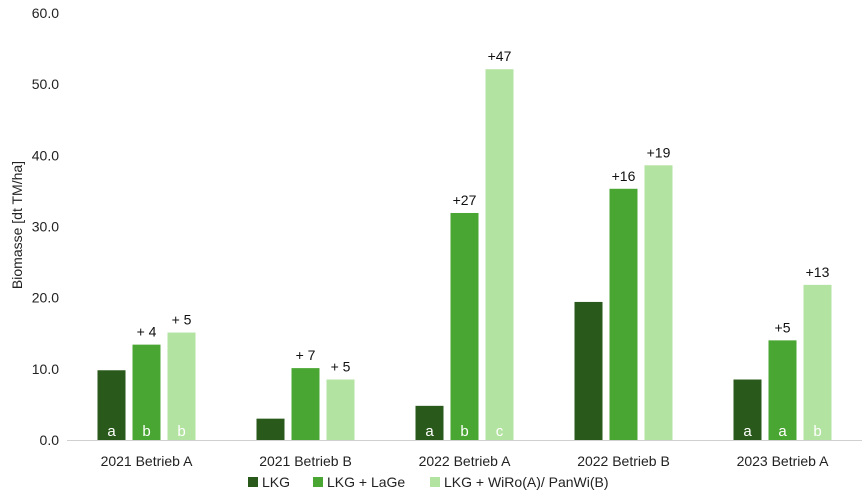 The height and width of the screenshot is (503, 867). Describe the element at coordinates (305, 461) in the screenshot. I see `x-tick-label: 2021 Betrieb B` at that location.